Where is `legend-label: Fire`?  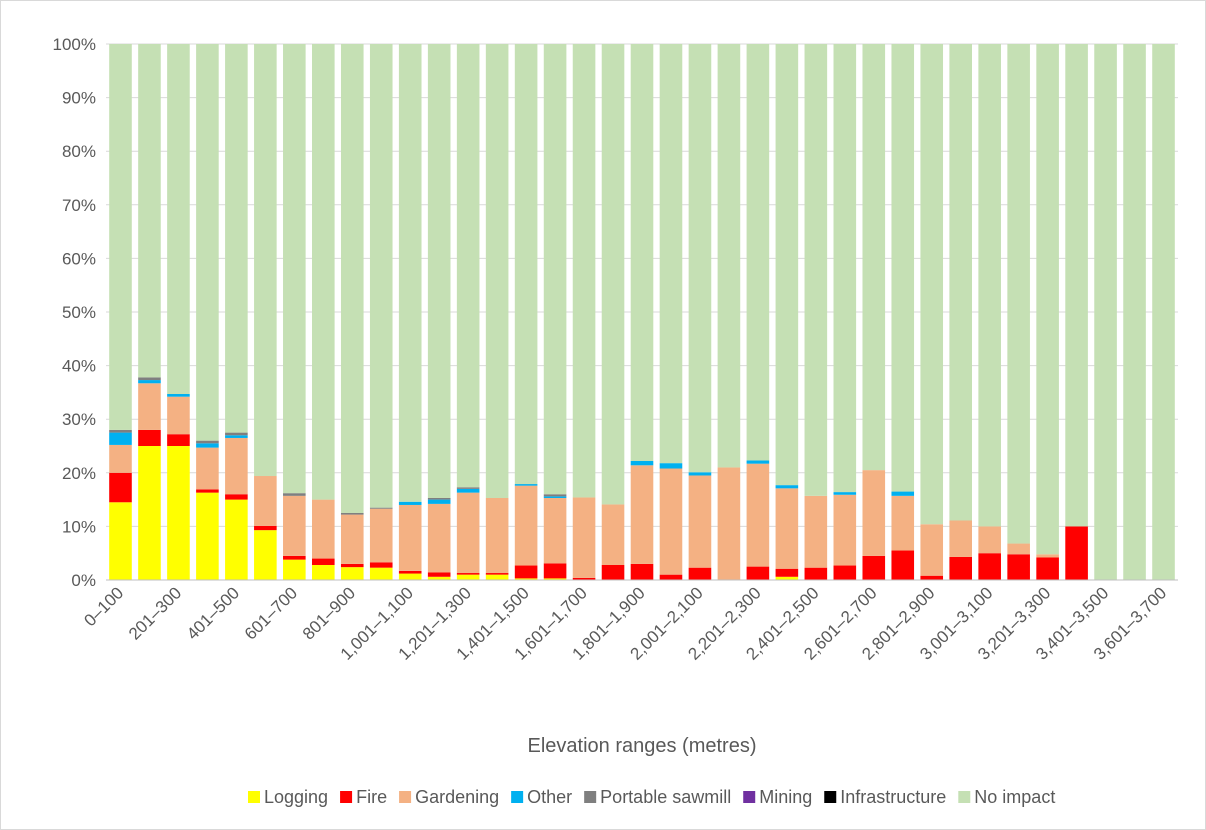
legend-label: Fire is located at coordinates (371, 797).